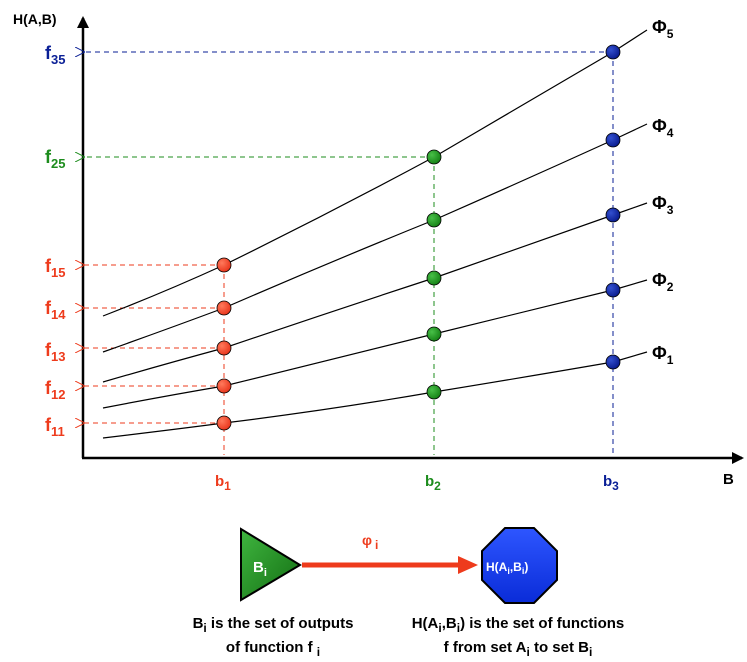 The image size is (747, 662). Describe the element at coordinates (663, 355) in the screenshot. I see `svg-text: Φ1` at that location.